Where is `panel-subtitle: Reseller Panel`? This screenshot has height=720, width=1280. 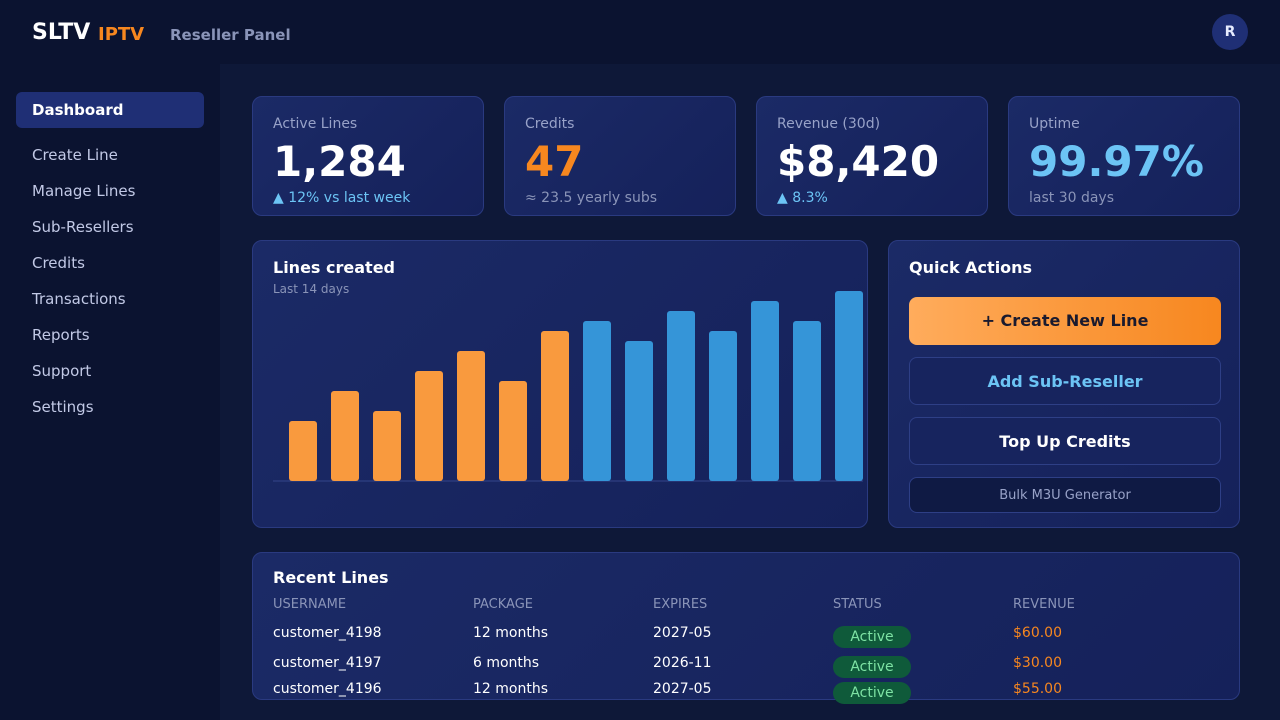
panel-subtitle: Reseller Panel is located at coordinates (230, 35).